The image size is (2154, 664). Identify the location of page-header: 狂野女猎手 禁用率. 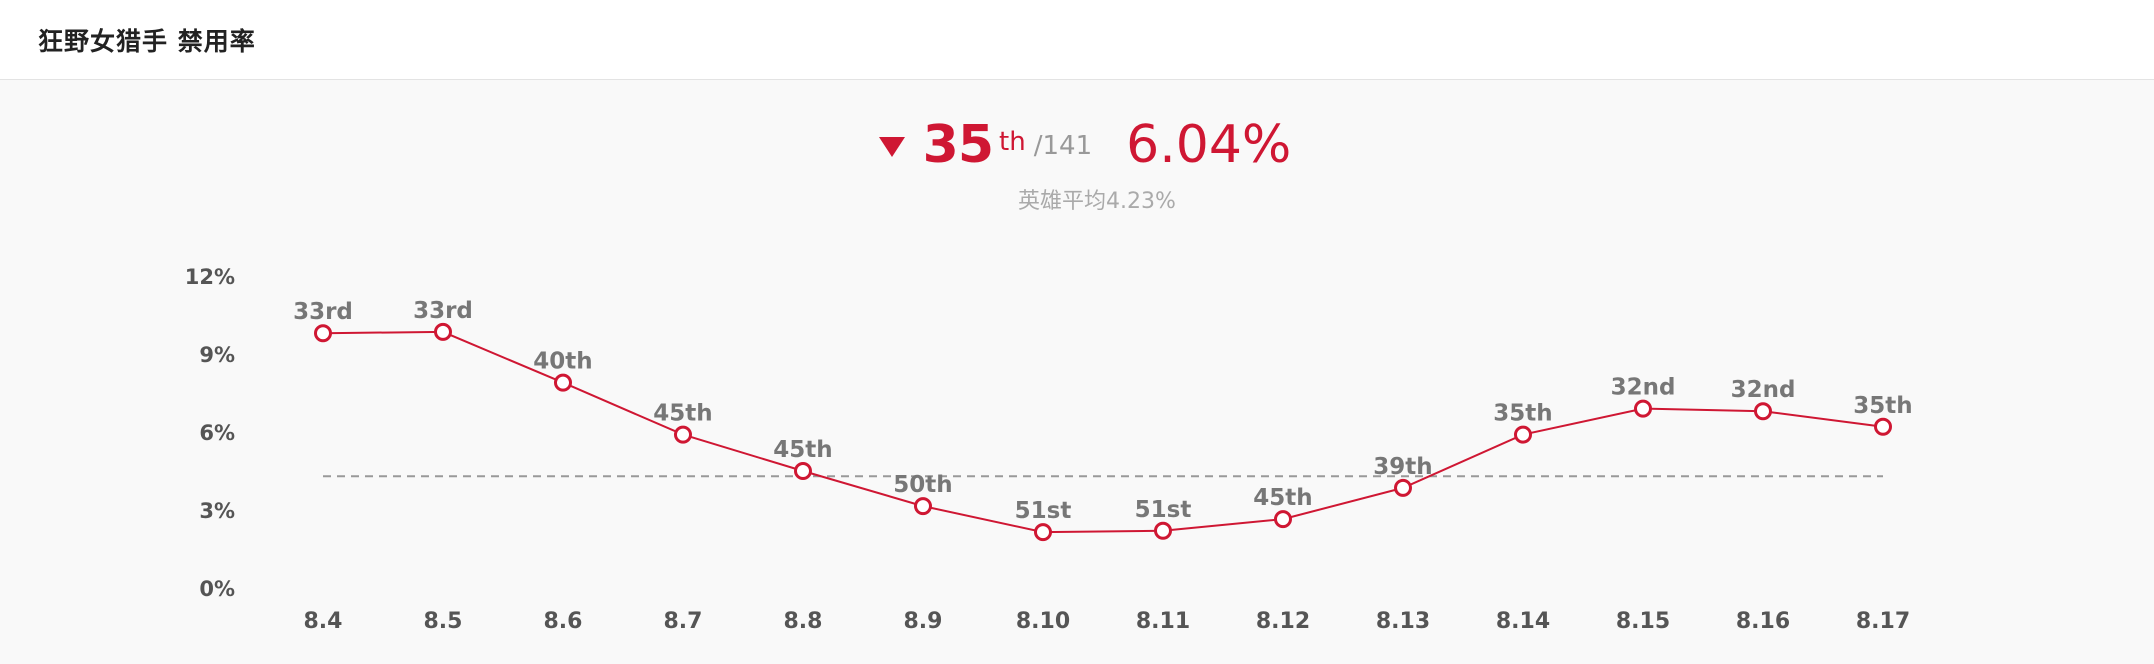
(1077, 40).